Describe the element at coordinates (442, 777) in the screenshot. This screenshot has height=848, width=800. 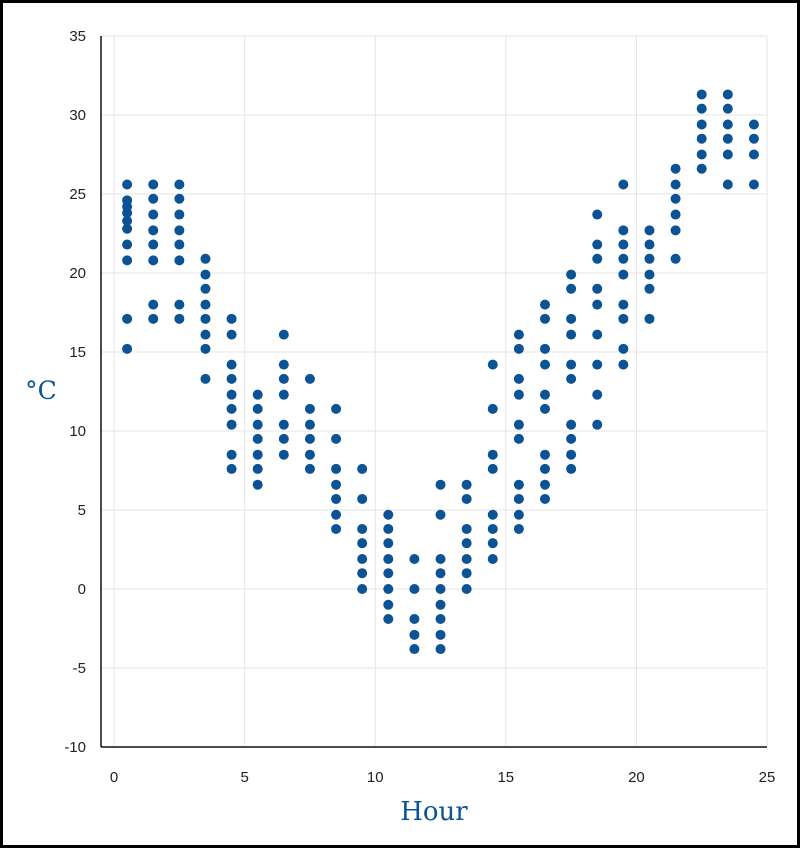
I see `x-tick-labels: 0 5 10 15 20 25` at that location.